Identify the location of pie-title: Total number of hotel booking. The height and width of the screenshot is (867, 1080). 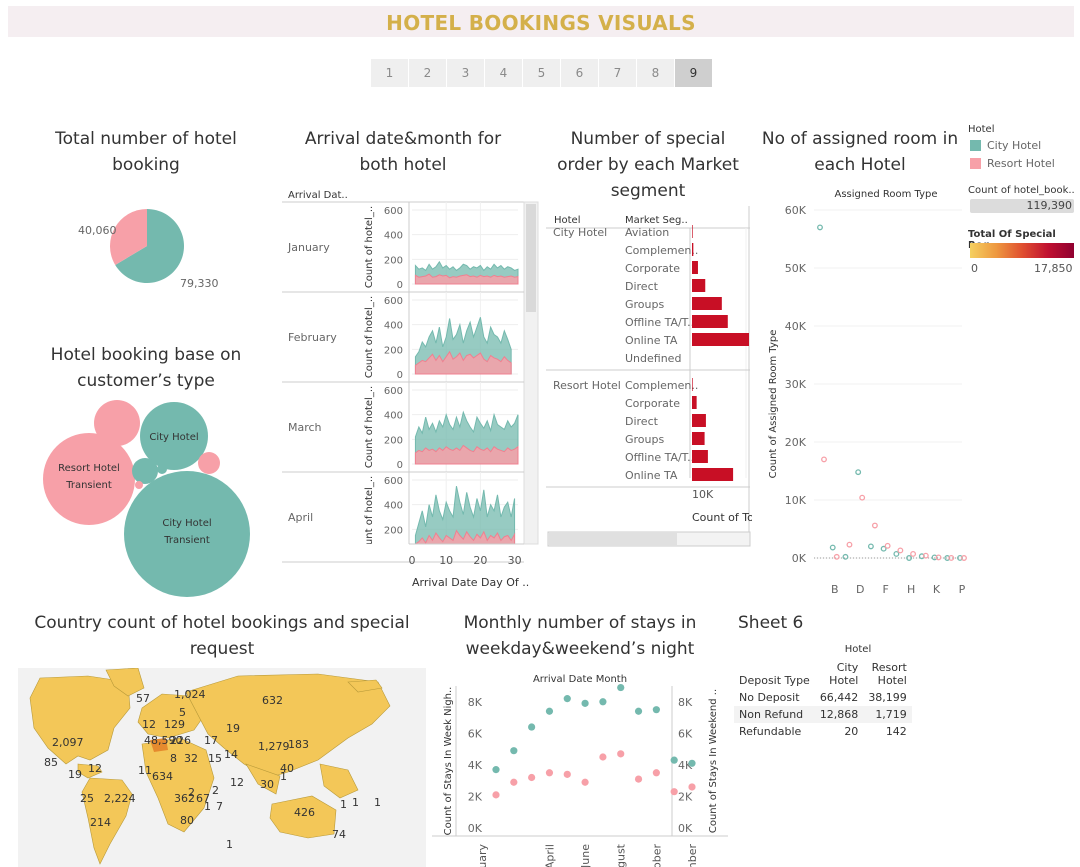
(146, 152).